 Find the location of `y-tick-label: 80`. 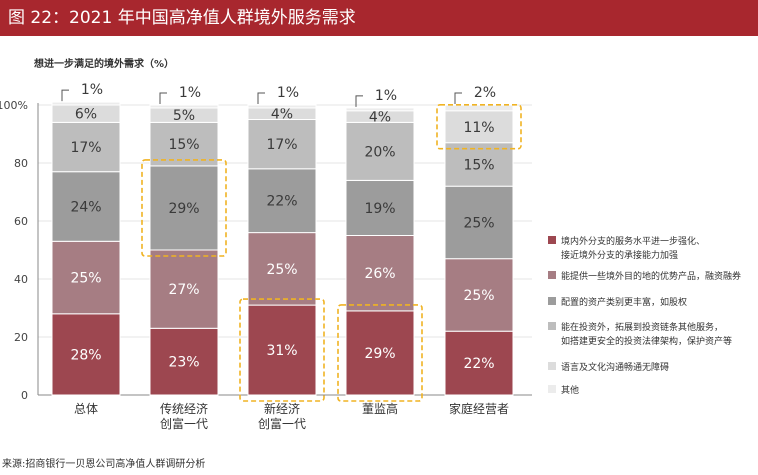

y-tick-label: 80 is located at coordinates (21, 163).